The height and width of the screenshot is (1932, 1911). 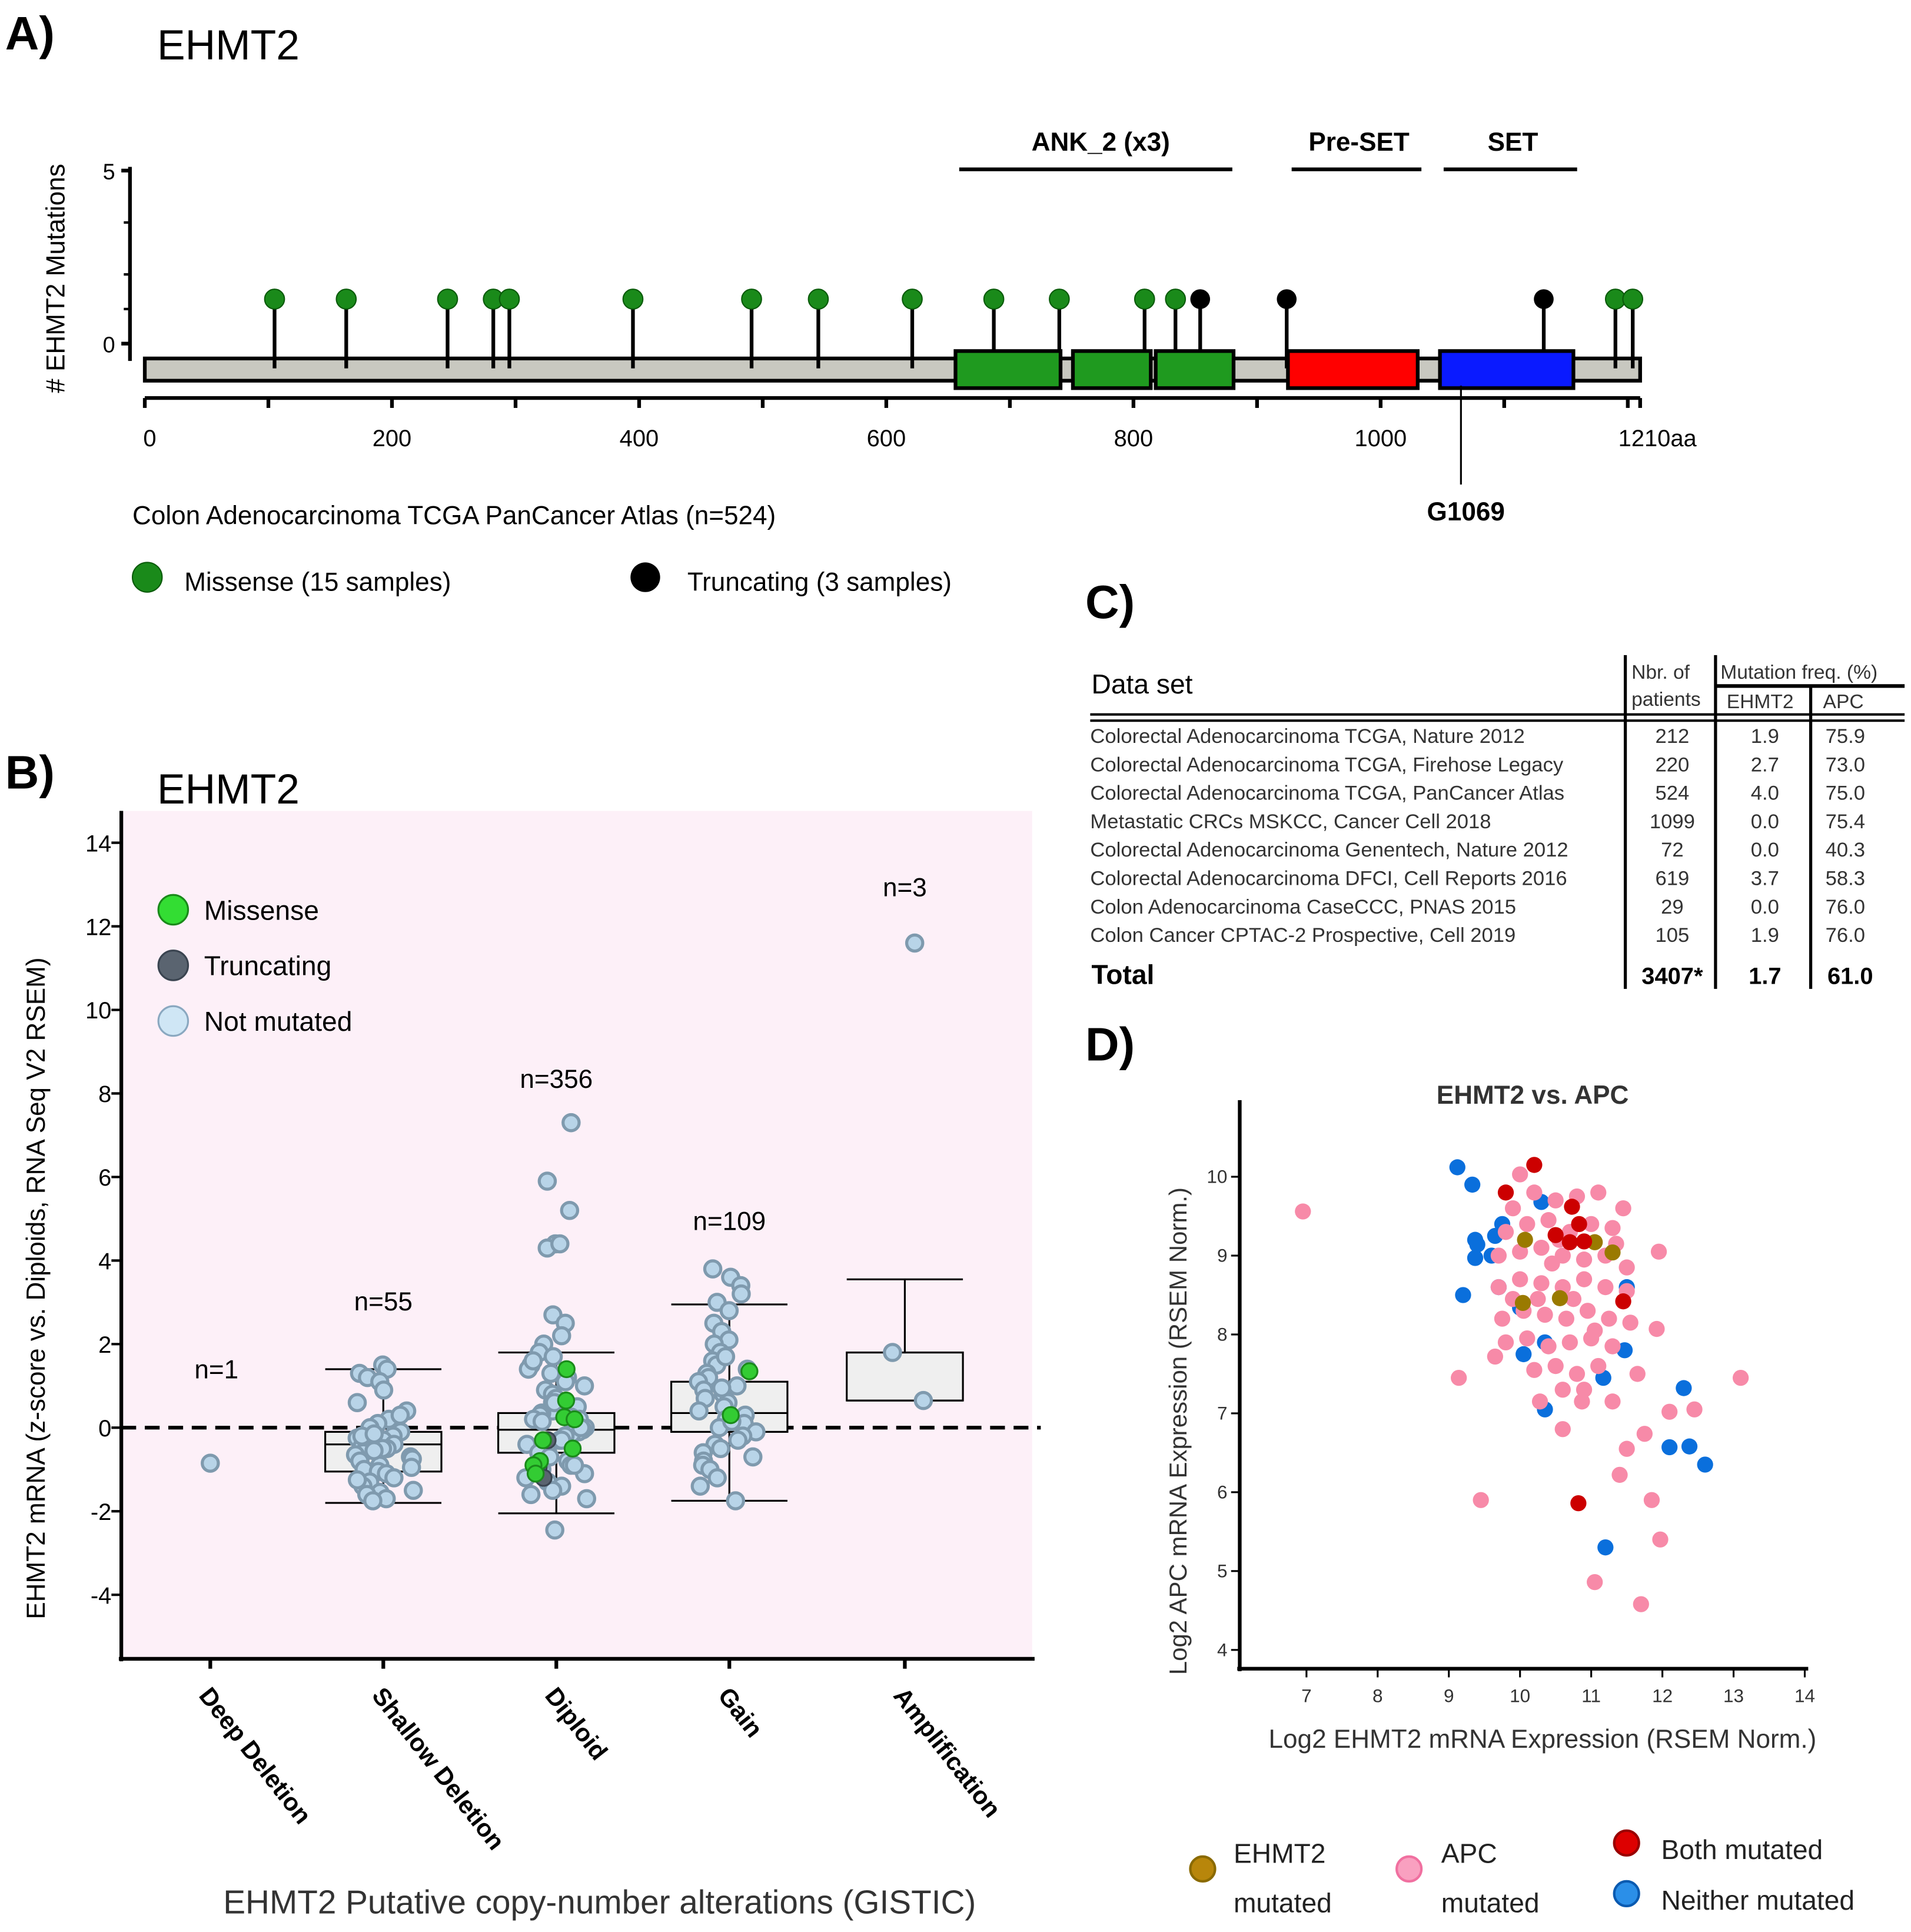 I want to click on domain-label: SET, so click(x=1513, y=142).